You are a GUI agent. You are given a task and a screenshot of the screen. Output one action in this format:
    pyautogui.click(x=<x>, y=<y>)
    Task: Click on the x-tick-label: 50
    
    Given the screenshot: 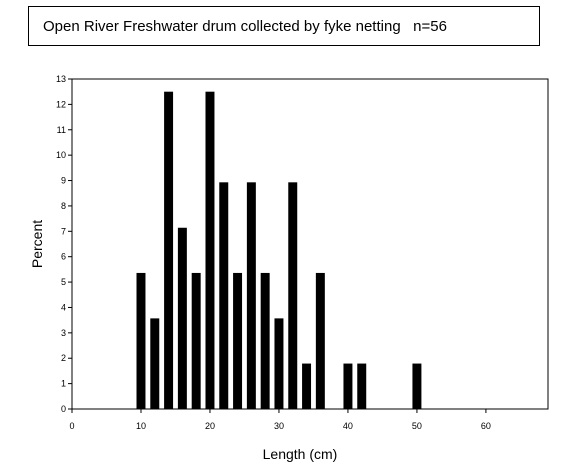 What is the action you would take?
    pyautogui.click(x=417, y=426)
    